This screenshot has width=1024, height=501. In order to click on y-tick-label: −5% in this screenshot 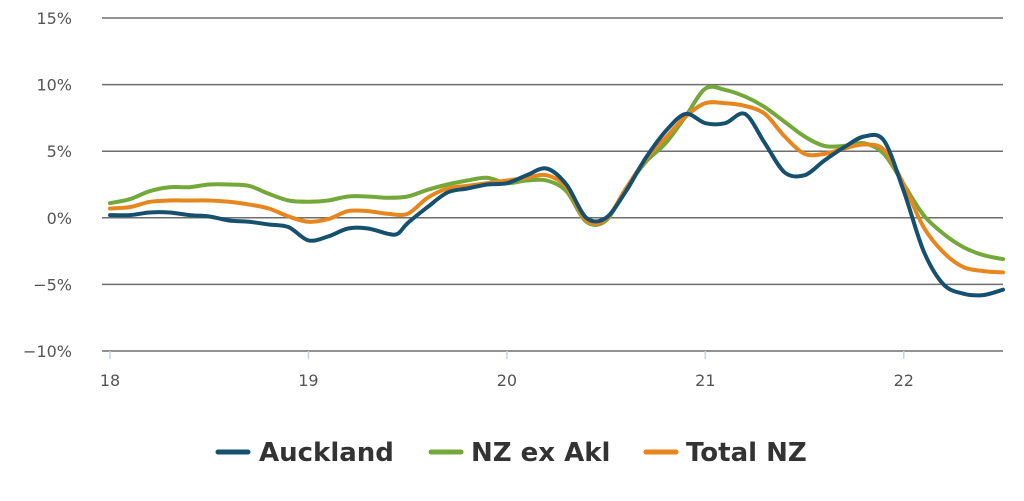, I will do `click(52, 284)`.